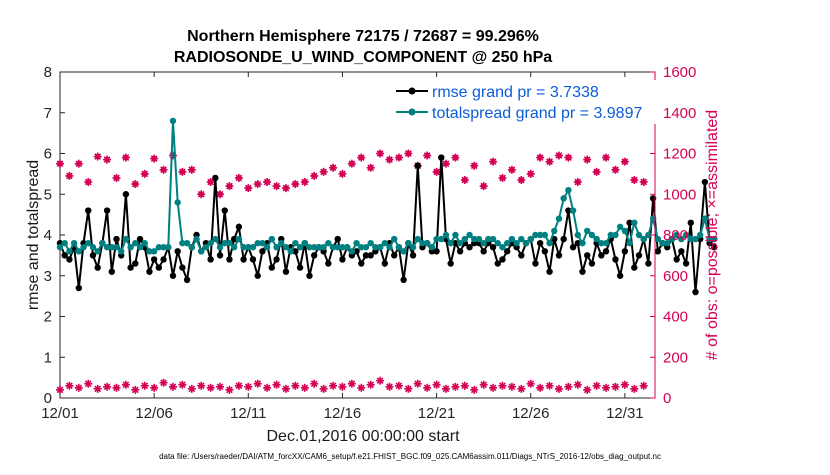 The image size is (830, 475). Describe the element at coordinates (412, 91) in the screenshot. I see `legend-rmse-marker` at that location.